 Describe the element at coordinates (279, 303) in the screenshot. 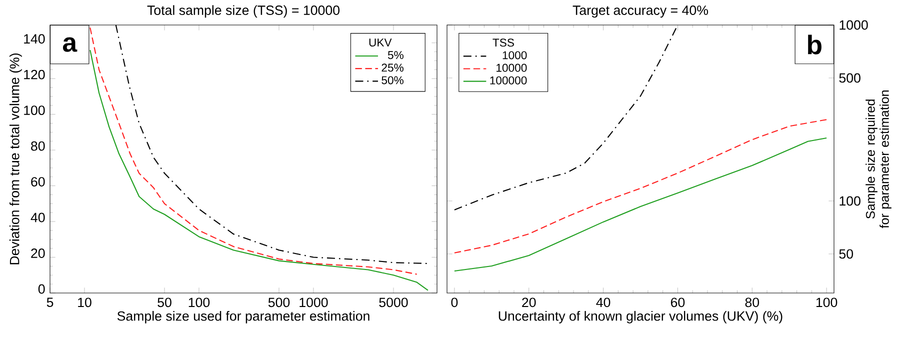

I see `x-tick-label: 500` at that location.